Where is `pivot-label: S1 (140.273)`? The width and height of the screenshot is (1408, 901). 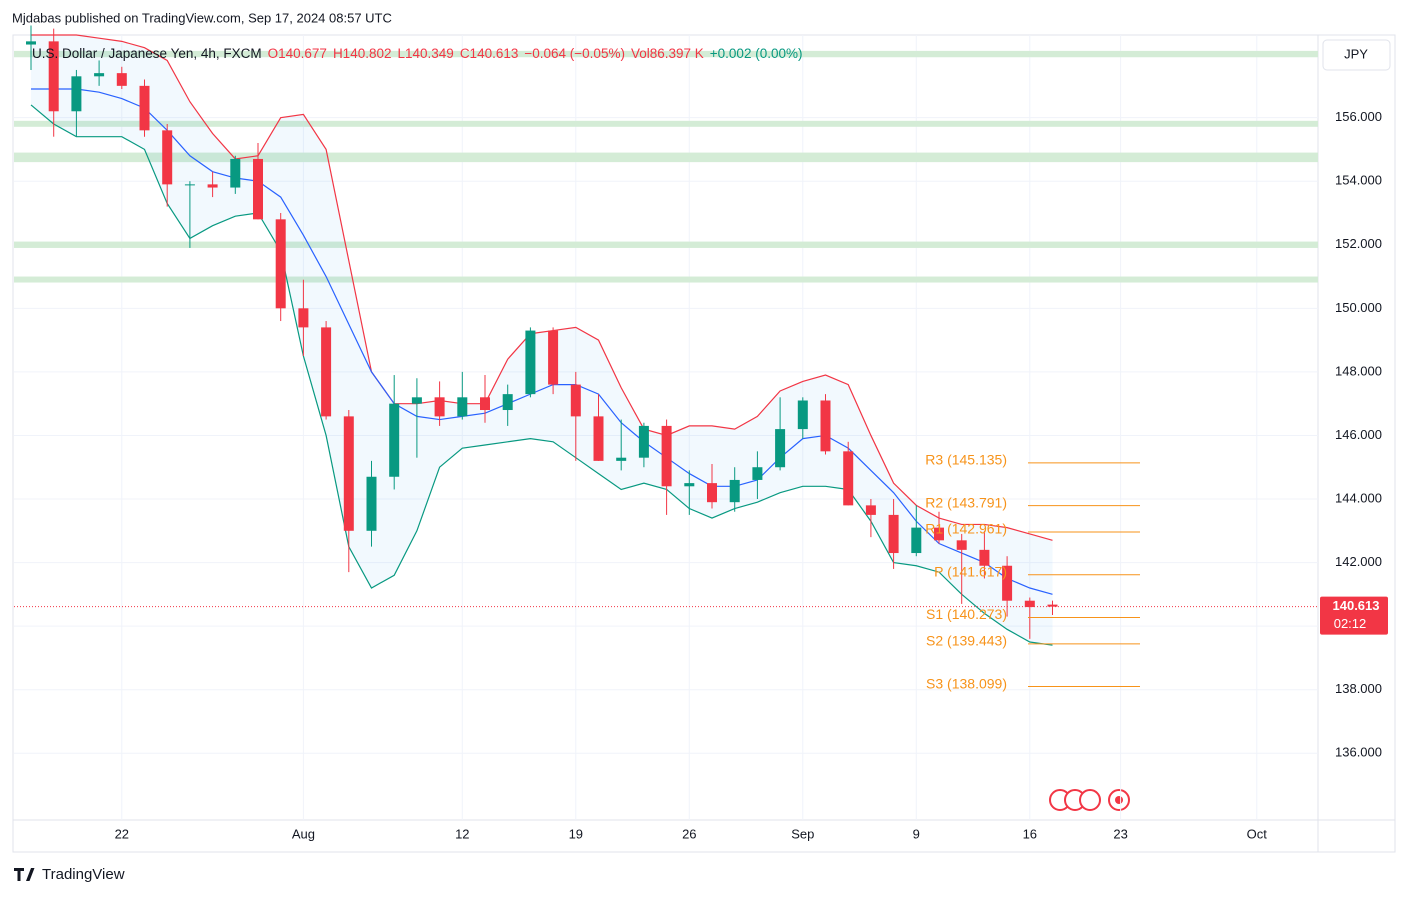 pivot-label: S1 (140.273) is located at coordinates (966, 614).